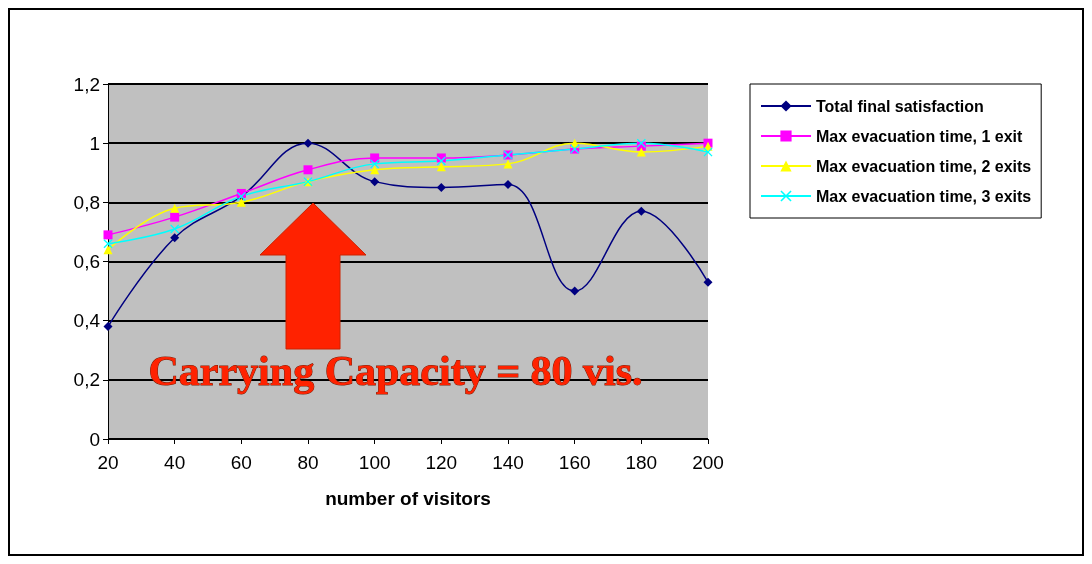  I want to click on y-tick-label: 0,6, so click(86, 261).